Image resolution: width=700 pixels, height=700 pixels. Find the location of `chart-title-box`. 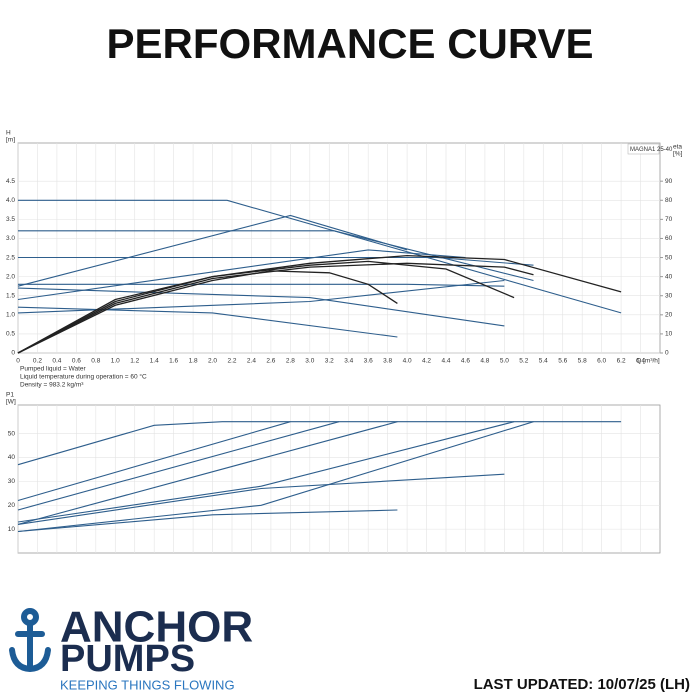

chart-title-box is located at coordinates (643, 149).